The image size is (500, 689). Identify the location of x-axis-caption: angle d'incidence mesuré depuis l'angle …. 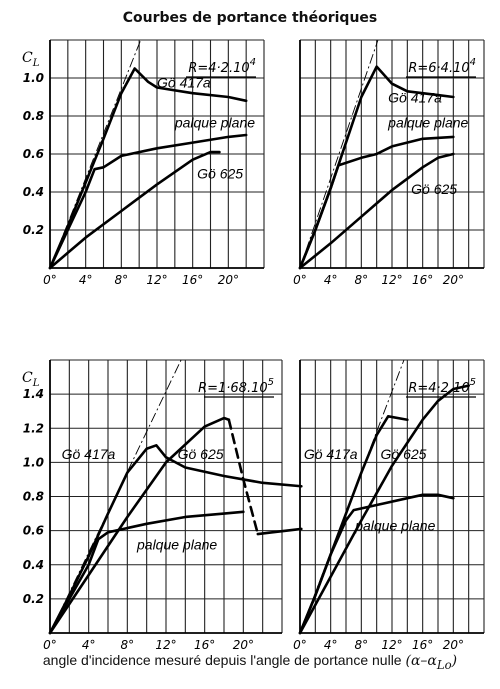
(250, 662).